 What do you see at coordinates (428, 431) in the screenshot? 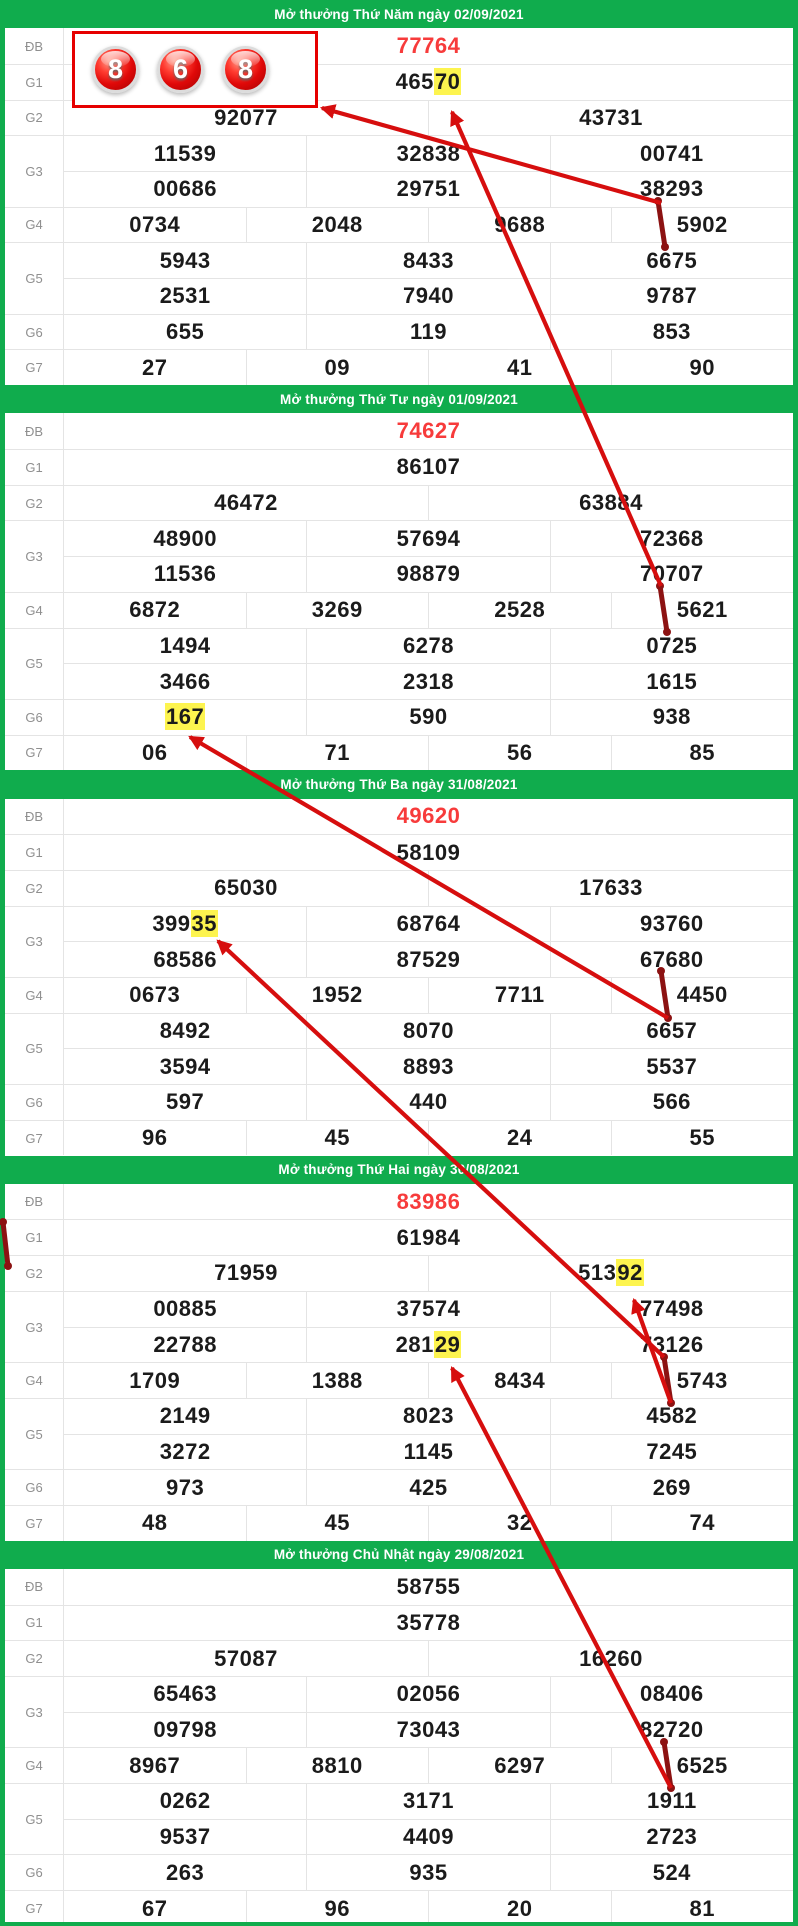
I see `prize-cells: 74627` at bounding box center [428, 431].